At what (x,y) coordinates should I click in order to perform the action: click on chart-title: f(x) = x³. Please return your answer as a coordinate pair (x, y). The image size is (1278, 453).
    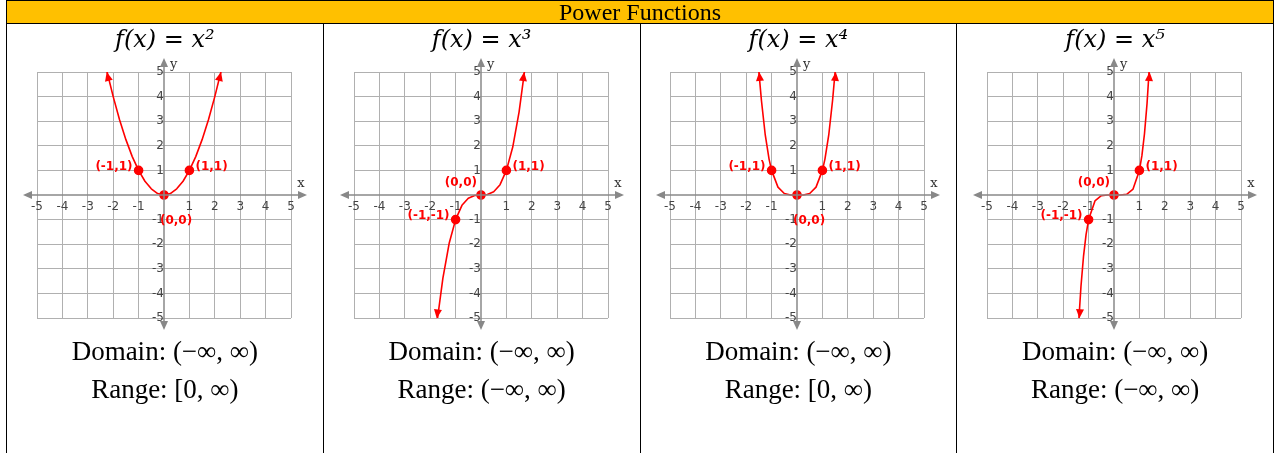
    Looking at the image, I should click on (481, 39).